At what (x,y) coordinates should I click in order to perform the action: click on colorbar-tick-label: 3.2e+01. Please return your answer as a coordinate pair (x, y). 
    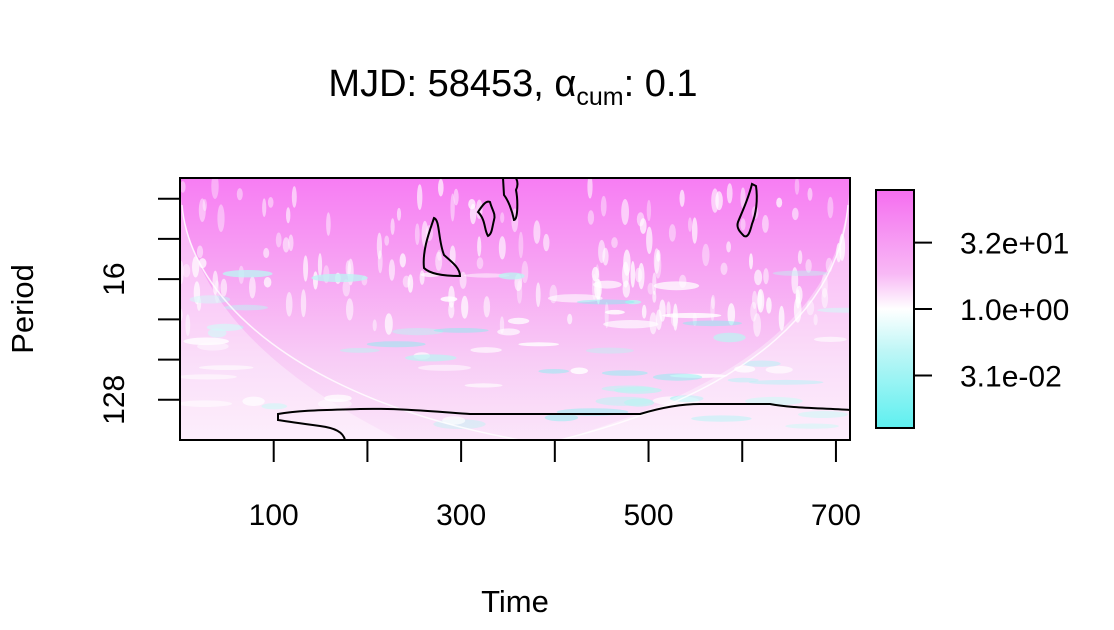
    Looking at the image, I should click on (1014, 244).